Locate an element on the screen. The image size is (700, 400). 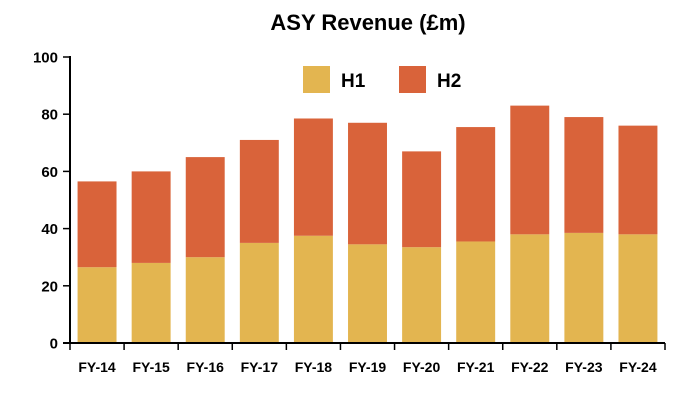
legend-label-h2: H2 is located at coordinates (449, 81).